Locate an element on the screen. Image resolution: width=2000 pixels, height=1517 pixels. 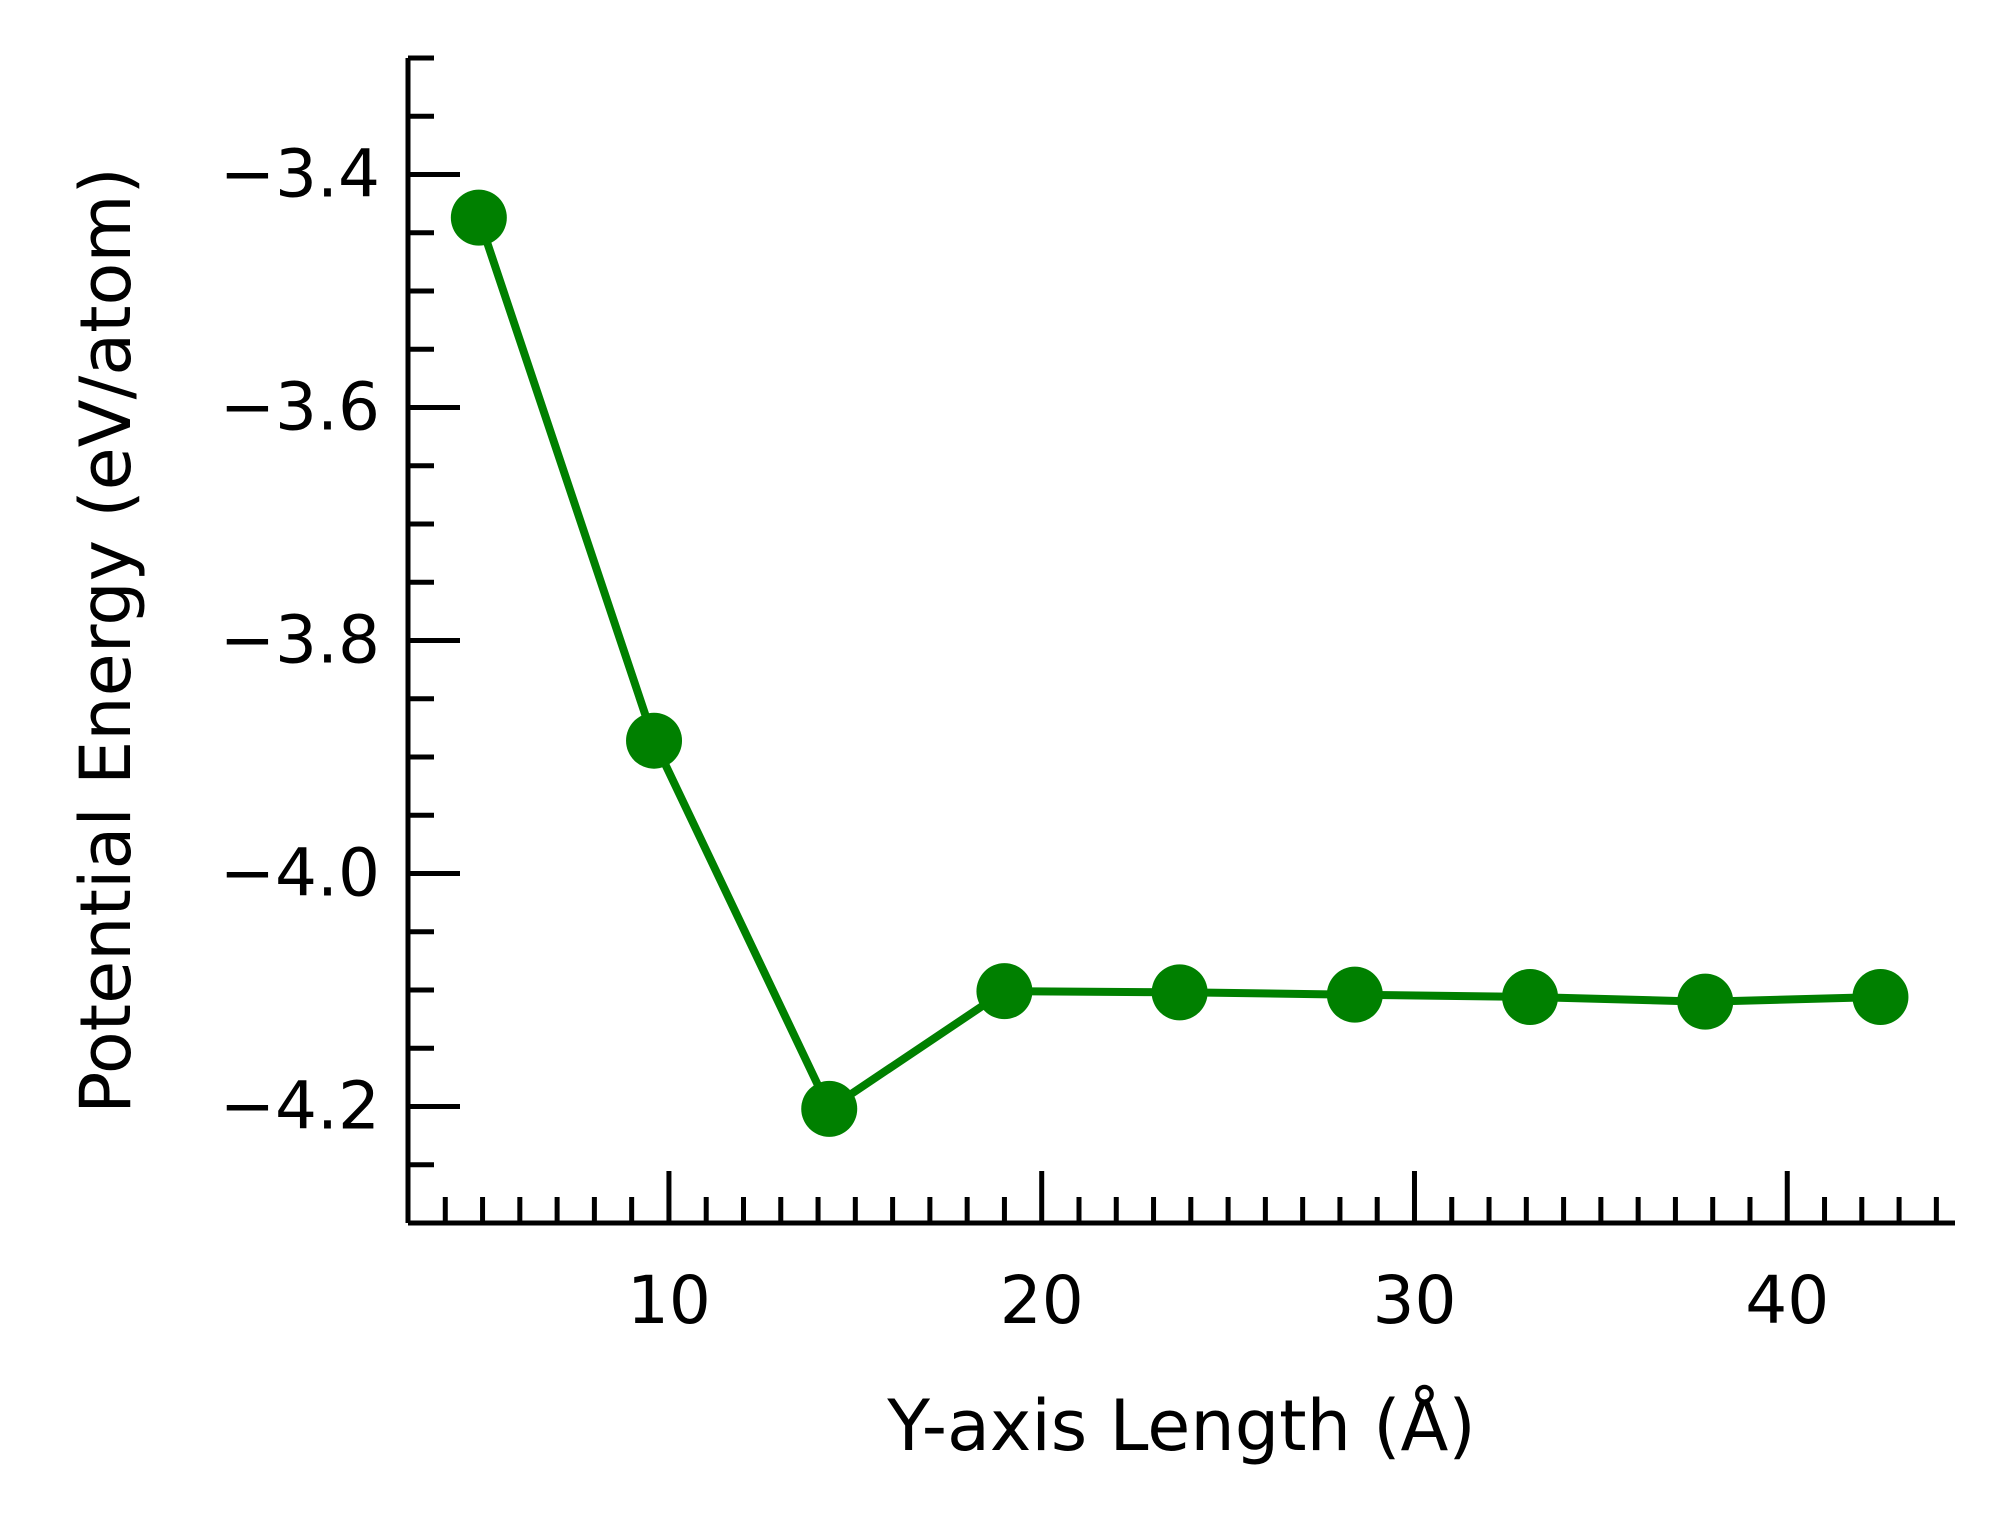
y-tick-label: −3.4 is located at coordinates (300, 174).